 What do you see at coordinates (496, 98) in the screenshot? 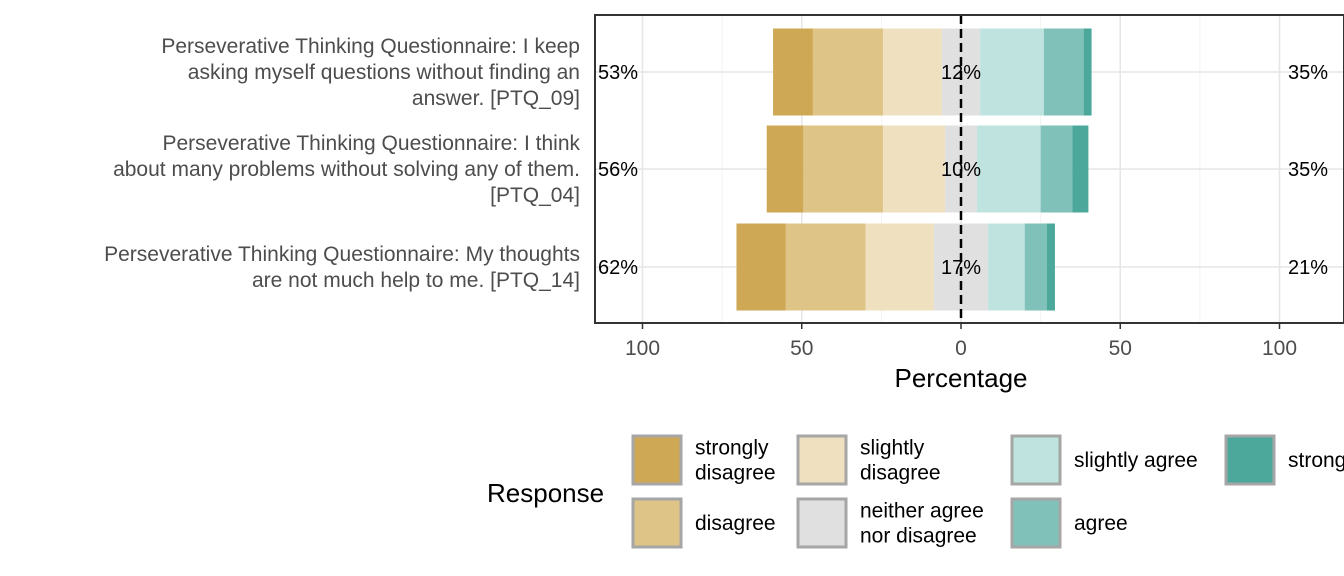
I see `y-tick-label: answer. [PTQ_09]` at bounding box center [496, 98].